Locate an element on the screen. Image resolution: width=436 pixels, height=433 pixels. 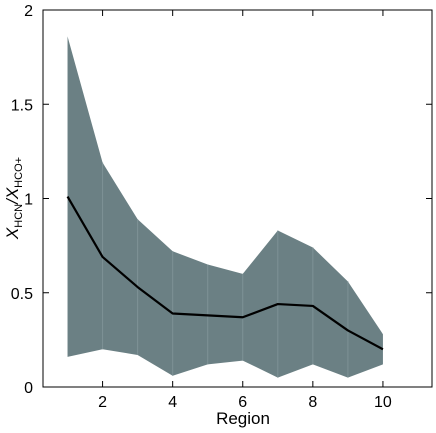
y-tick-label: 0.5 is located at coordinates (22, 294).